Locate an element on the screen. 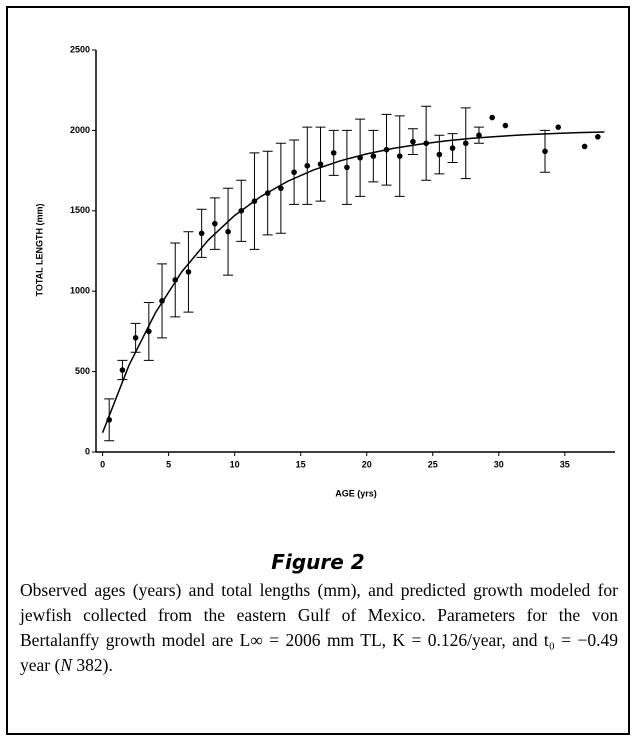  x-tick-label: 30 is located at coordinates (499, 464).